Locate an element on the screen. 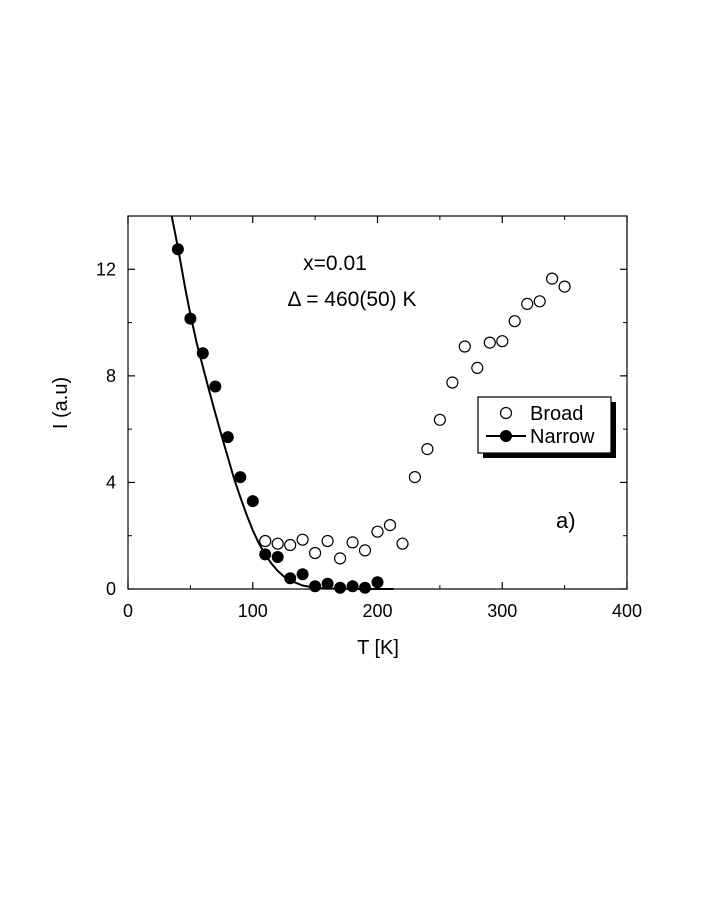  y-axis-label: I (a.u) is located at coordinates (61, 403).